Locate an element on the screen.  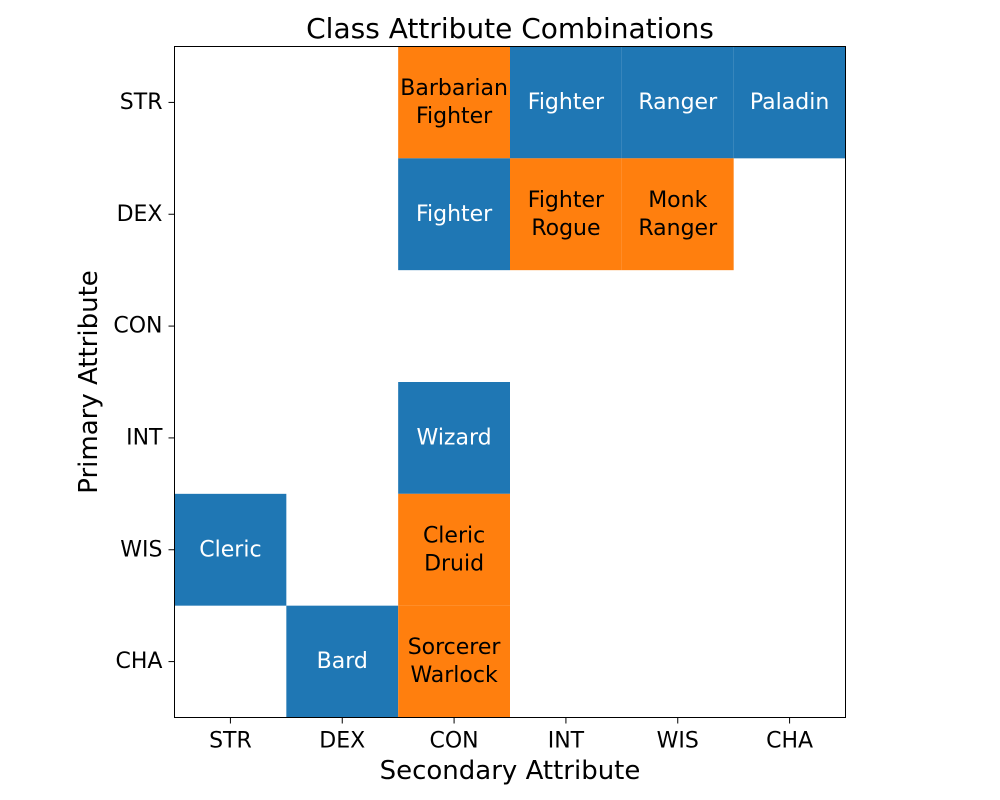
heatmap-cell-str-con is located at coordinates (454, 102).